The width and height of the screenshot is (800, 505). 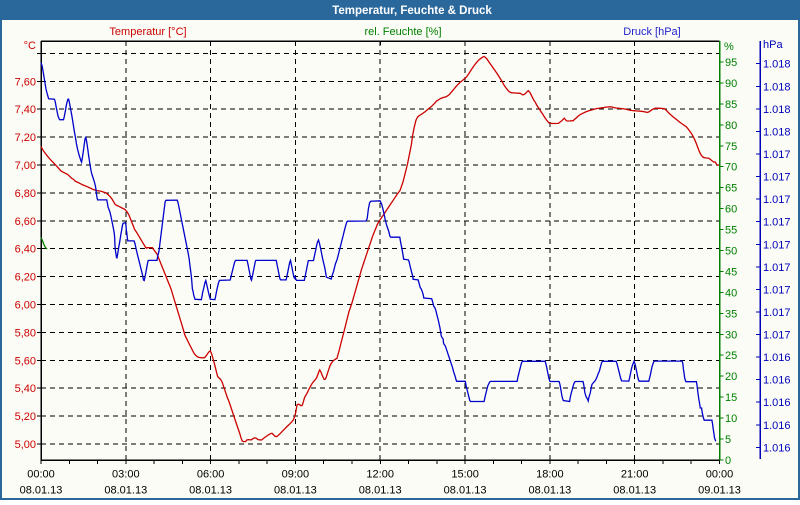 I want to click on svg-text: 90, so click(x=731, y=84).